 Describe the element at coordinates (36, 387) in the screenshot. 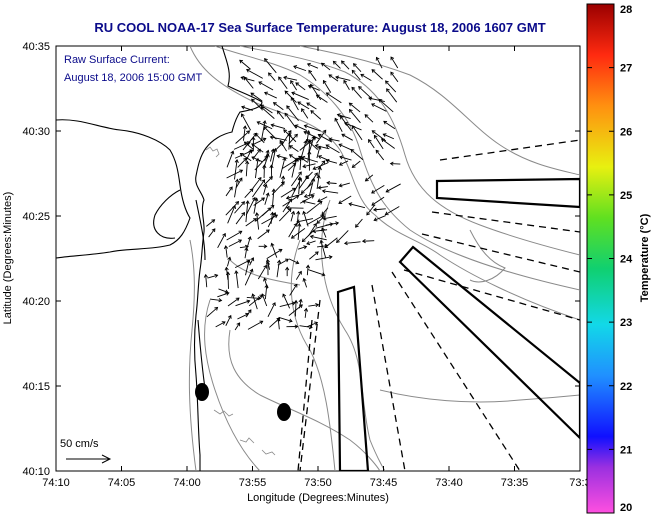

I see `y-tick-label: 40:15` at that location.